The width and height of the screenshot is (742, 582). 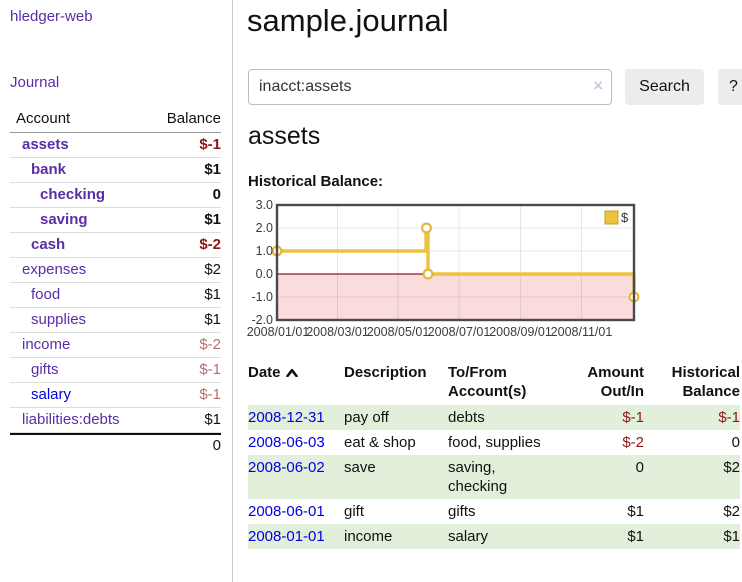 What do you see at coordinates (51, 394) in the screenshot?
I see `account-link-salary: salary` at bounding box center [51, 394].